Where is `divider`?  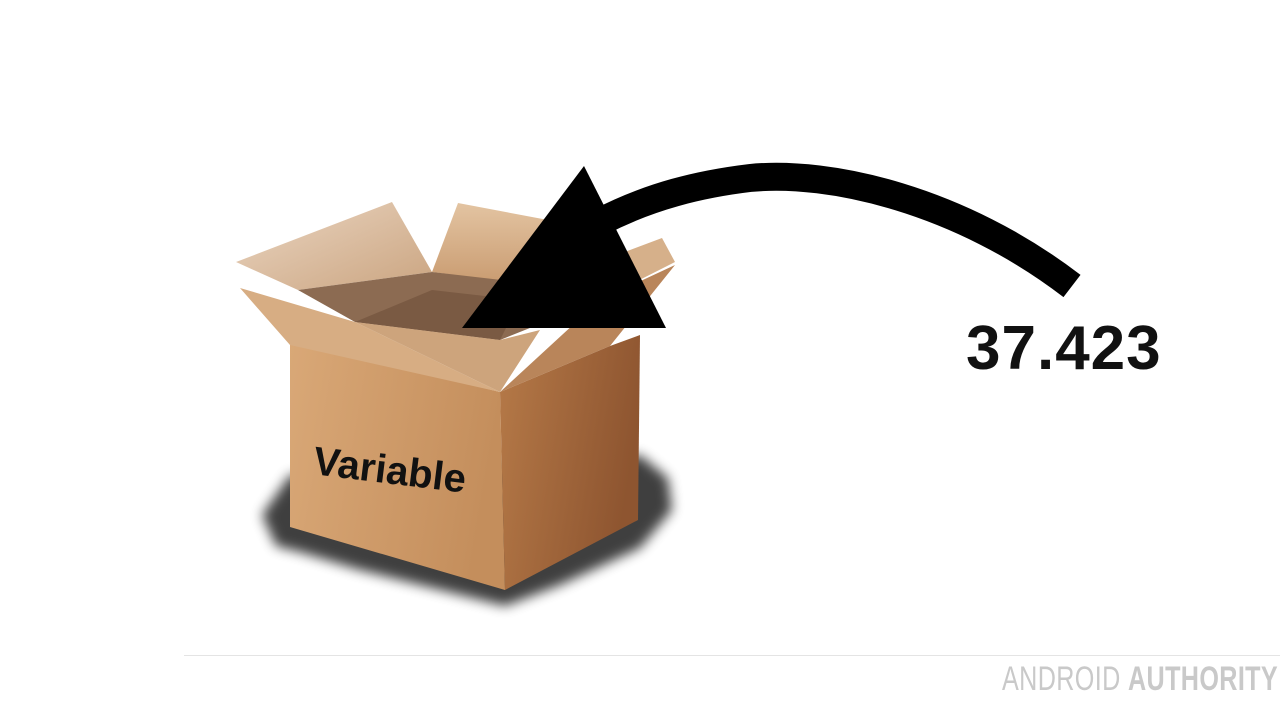
divider is located at coordinates (732, 655).